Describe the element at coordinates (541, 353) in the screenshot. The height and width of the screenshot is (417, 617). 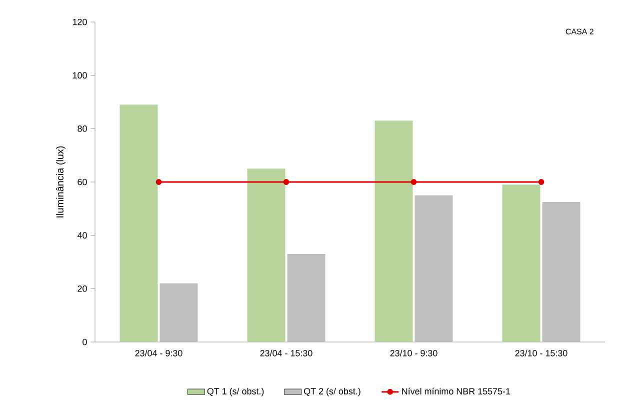
I see `x-tick-label: 23/10 - 15:30` at that location.